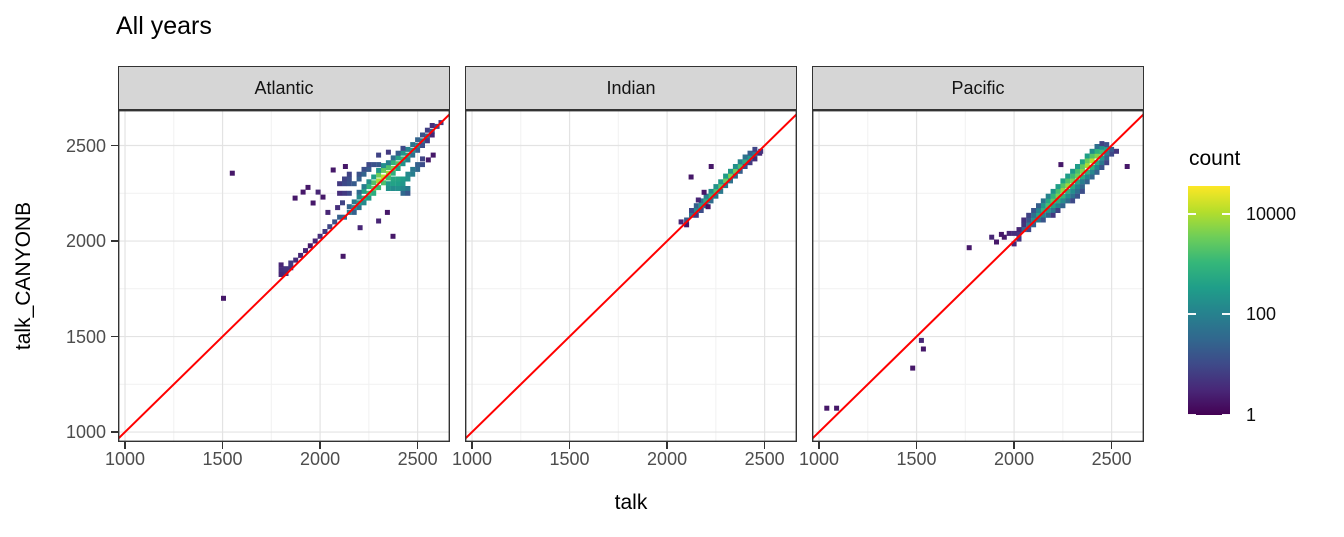  I want to click on plot-title: All years, so click(164, 26).